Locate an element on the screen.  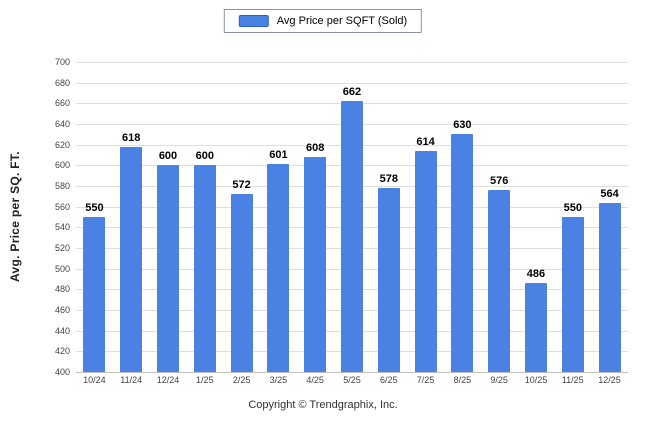
x-tick-label: 7/25 is located at coordinates (425, 380).